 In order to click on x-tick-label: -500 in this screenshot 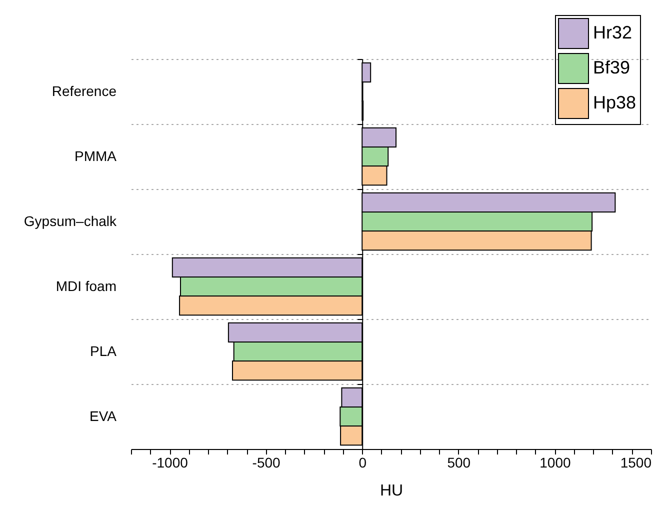, I will do `click(266, 462)`.